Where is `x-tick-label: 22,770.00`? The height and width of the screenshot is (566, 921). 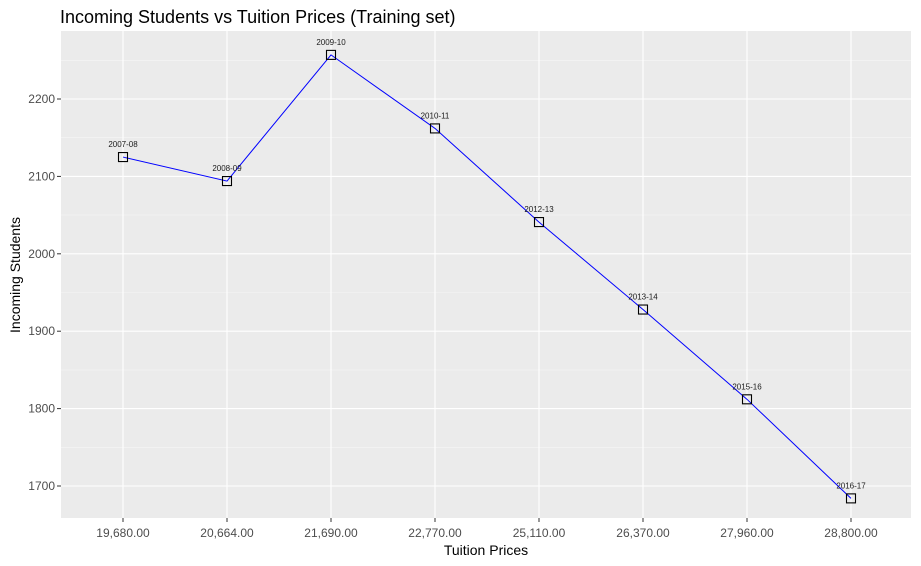 x-tick-label: 22,770.00 is located at coordinates (435, 533).